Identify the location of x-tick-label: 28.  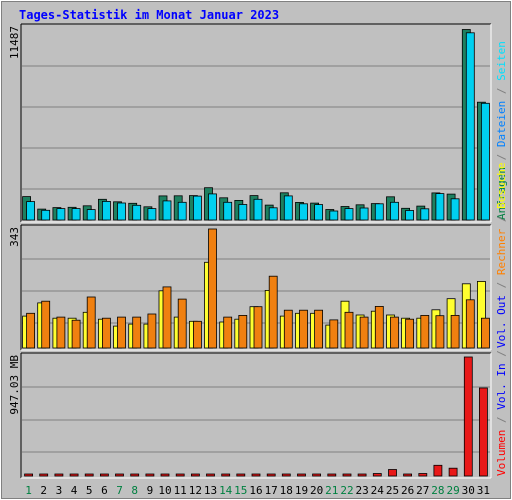
(437, 490).